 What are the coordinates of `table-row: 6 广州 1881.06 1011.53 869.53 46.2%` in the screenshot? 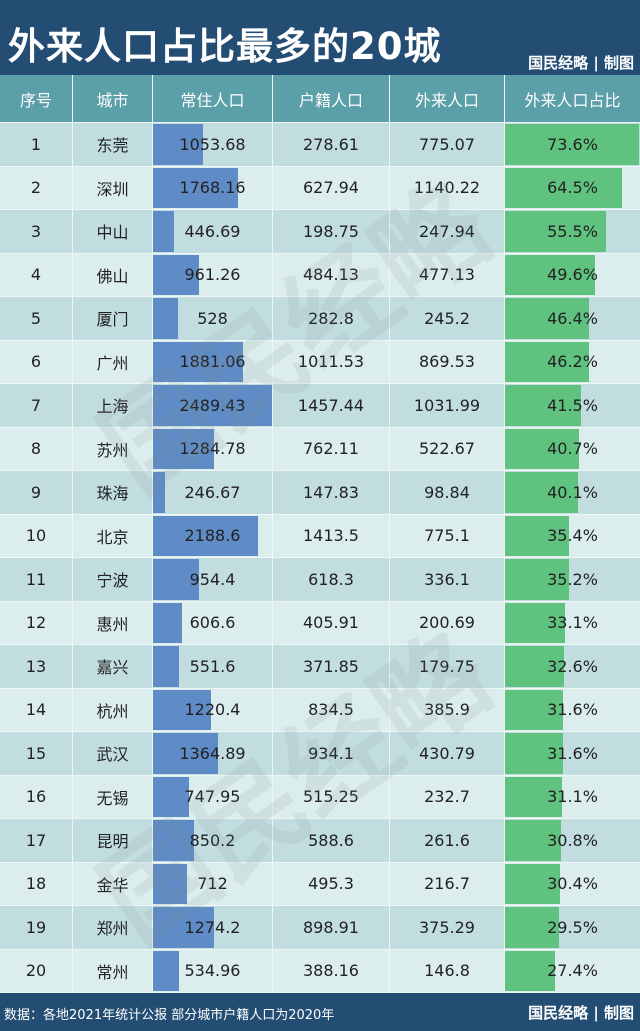 It's located at (320, 362).